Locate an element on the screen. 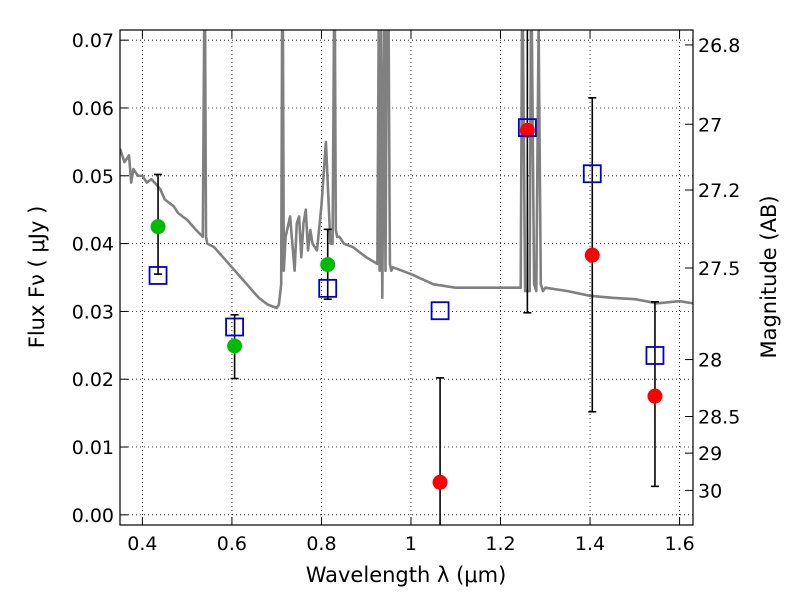  y-tick-label: 0.01 is located at coordinates (93, 448).